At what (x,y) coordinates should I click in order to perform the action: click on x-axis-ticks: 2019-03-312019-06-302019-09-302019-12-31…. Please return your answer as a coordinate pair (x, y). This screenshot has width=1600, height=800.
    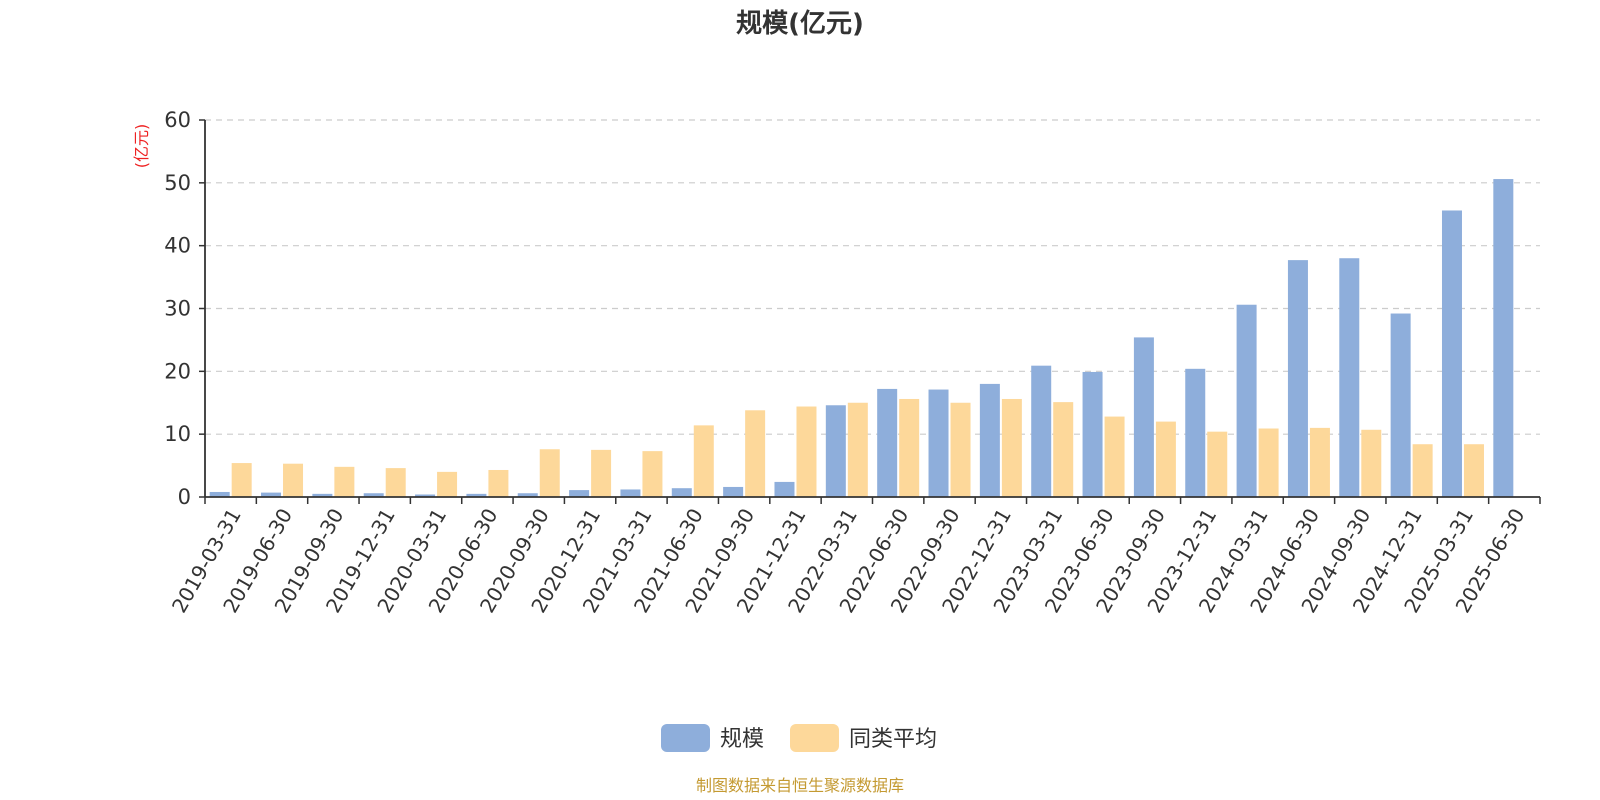
    Looking at the image, I should click on (848, 560).